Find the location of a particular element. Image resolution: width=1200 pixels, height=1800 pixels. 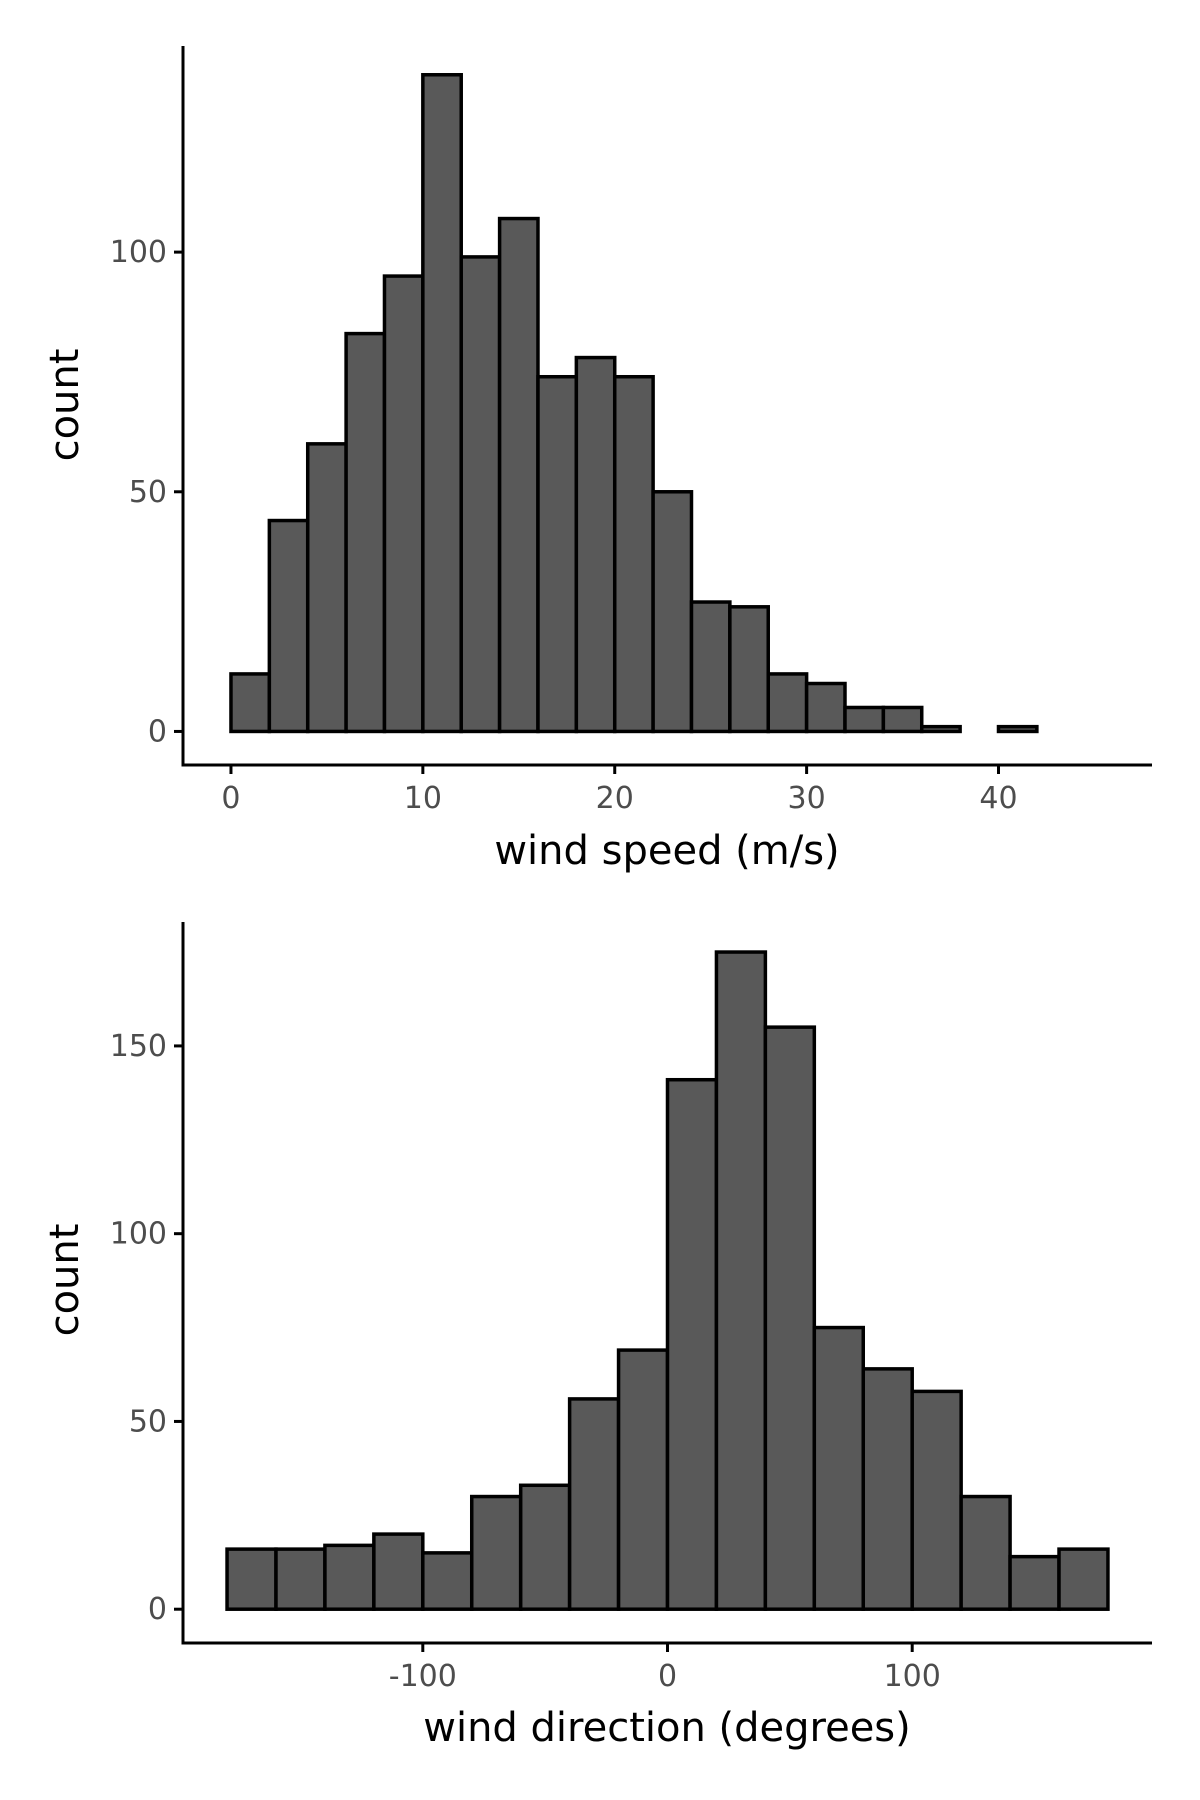

wind-speed-x-tick-label: 10 is located at coordinates (423, 798).